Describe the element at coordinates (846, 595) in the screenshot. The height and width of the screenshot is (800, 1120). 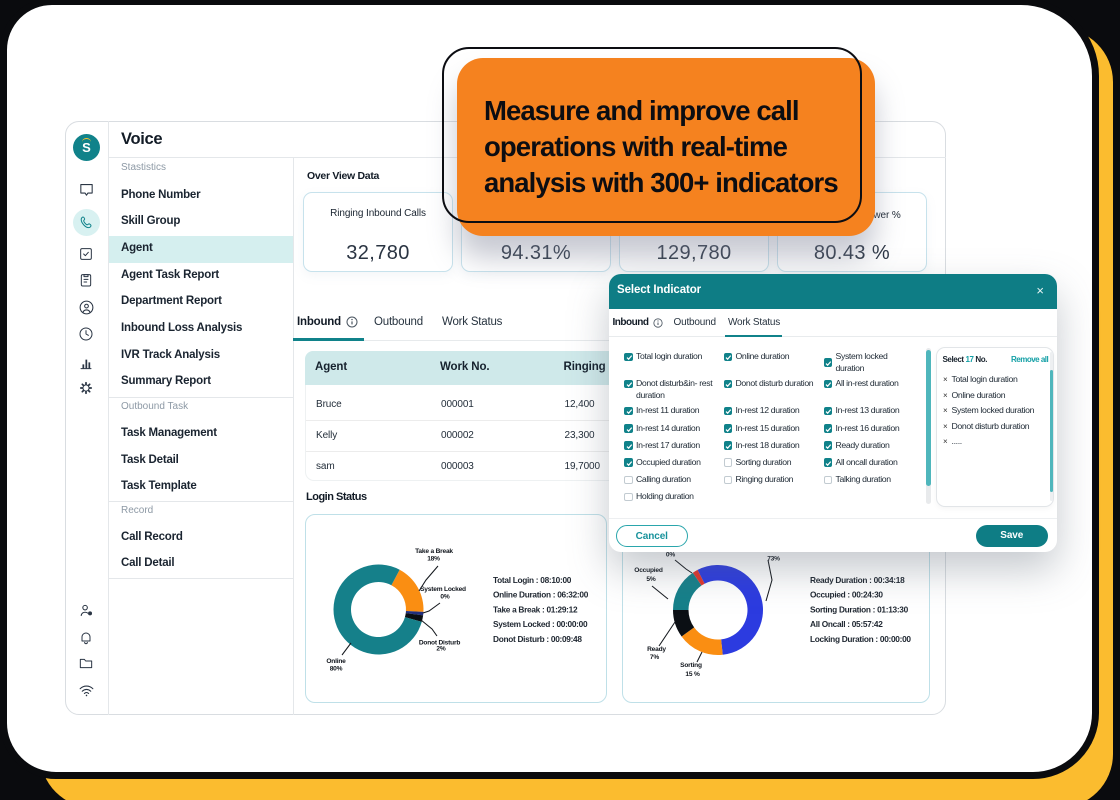
I see `svg-text: Occupied : 00:24:30` at that location.